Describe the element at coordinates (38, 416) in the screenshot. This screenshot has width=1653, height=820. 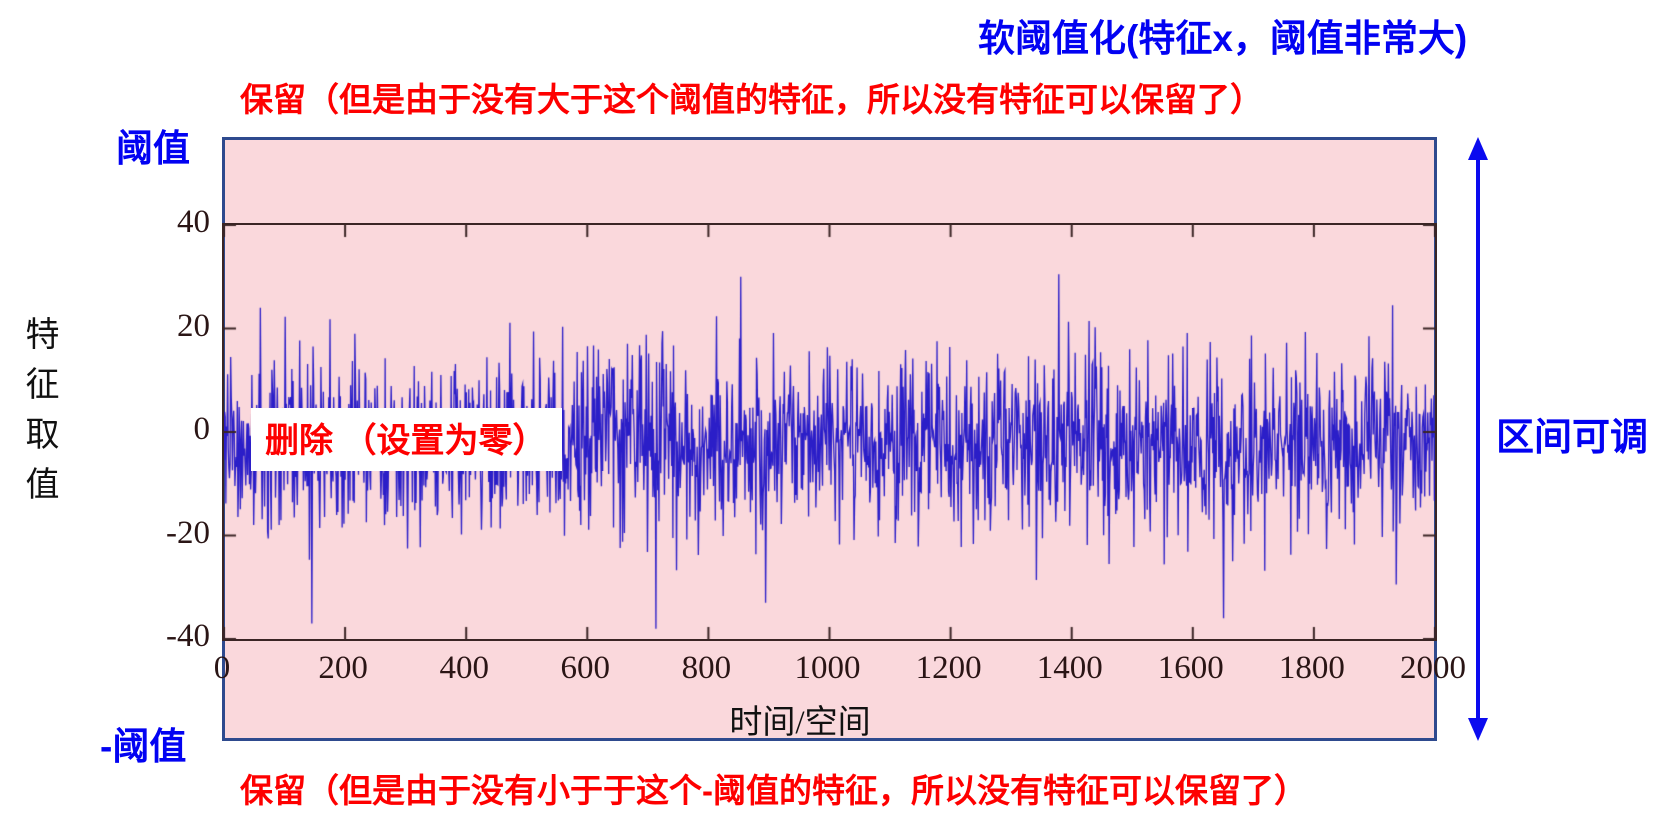
I see `y-axis-title: 特征取值` at that location.